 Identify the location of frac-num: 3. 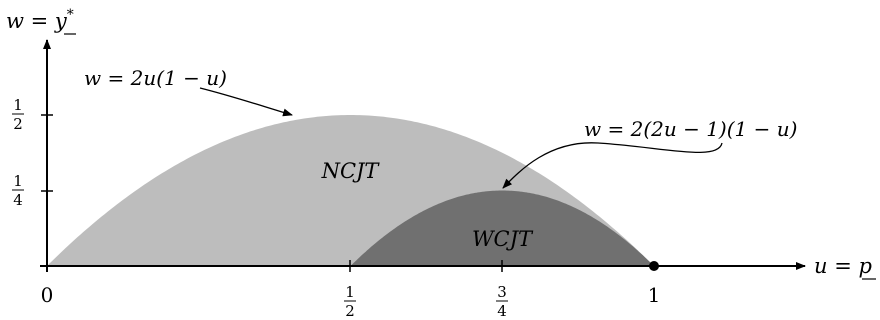
(502, 292).